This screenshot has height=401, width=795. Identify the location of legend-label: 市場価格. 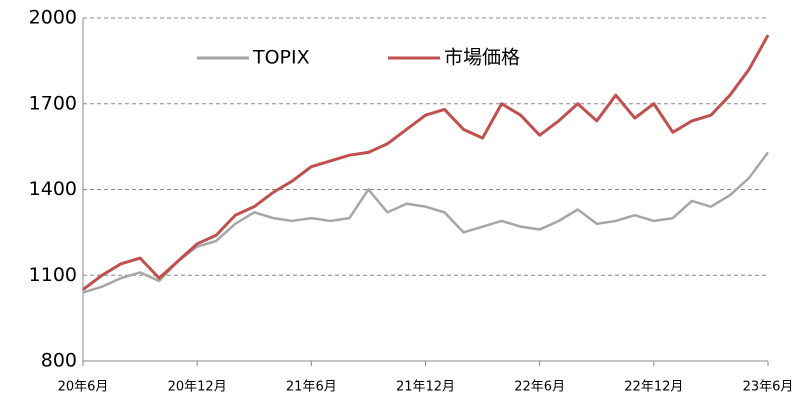
(482, 58).